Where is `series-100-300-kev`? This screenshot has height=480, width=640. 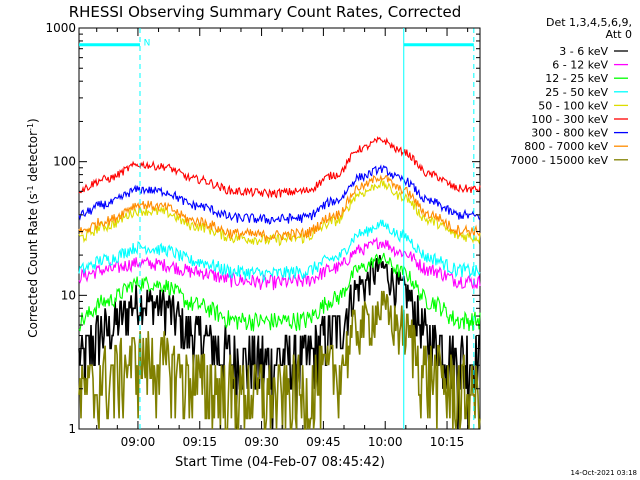
series-100-300-kev is located at coordinates (279, 167).